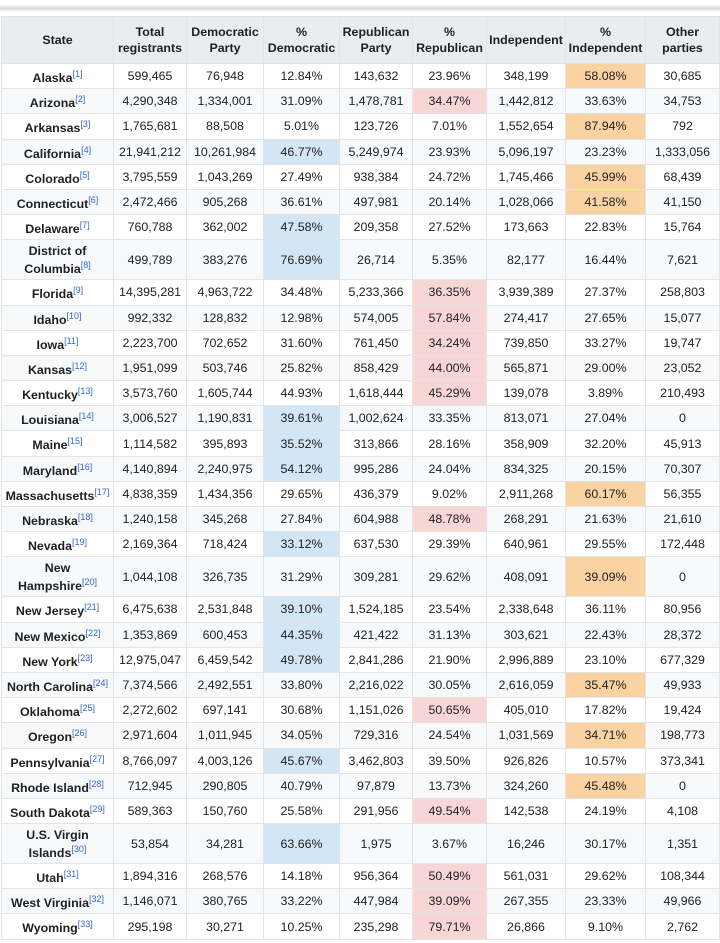 This screenshot has height=943, width=720. What do you see at coordinates (93, 632) in the screenshot?
I see `reference-link: [22]` at bounding box center [93, 632].